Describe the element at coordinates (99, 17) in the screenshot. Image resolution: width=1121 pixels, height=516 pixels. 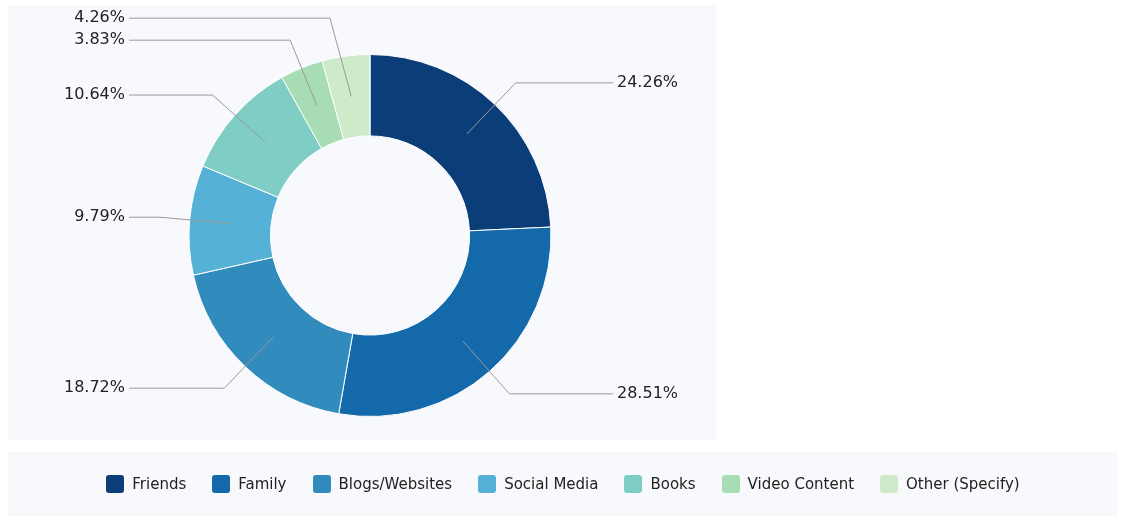
I see `data-label: 4.26%` at that location.